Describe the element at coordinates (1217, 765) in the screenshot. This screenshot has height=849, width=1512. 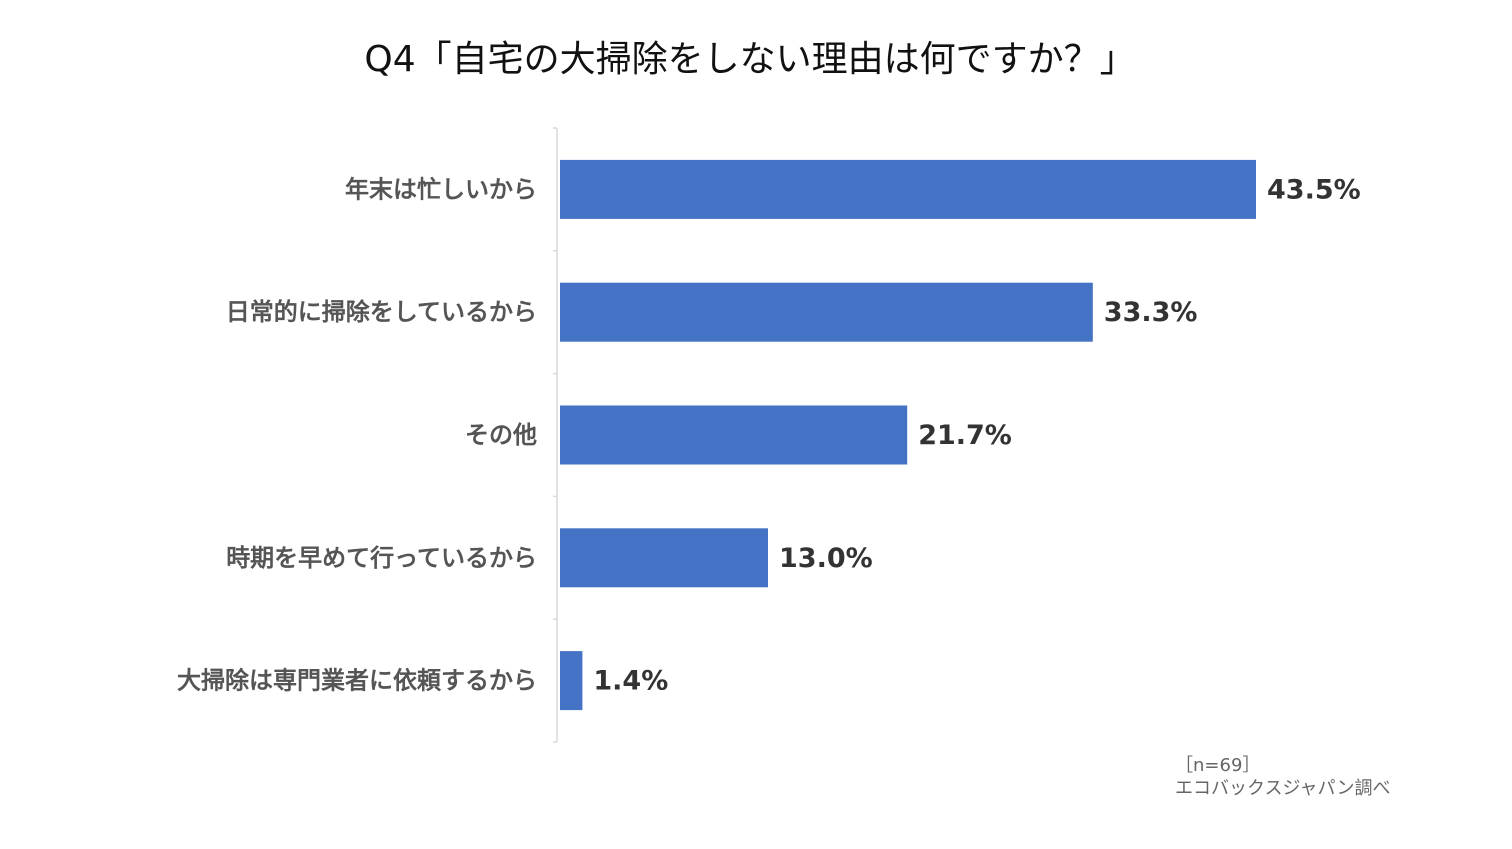
I see `sample-size-note: ［n=69］` at that location.